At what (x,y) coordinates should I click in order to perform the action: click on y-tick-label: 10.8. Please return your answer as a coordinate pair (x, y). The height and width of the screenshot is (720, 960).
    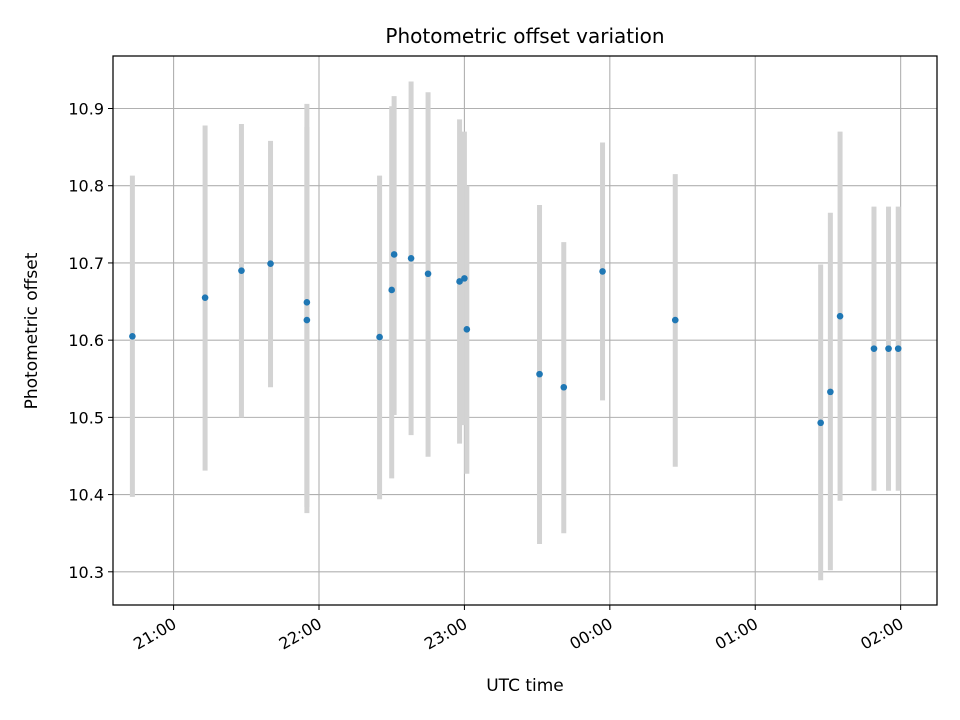
    Looking at the image, I should click on (86, 186).